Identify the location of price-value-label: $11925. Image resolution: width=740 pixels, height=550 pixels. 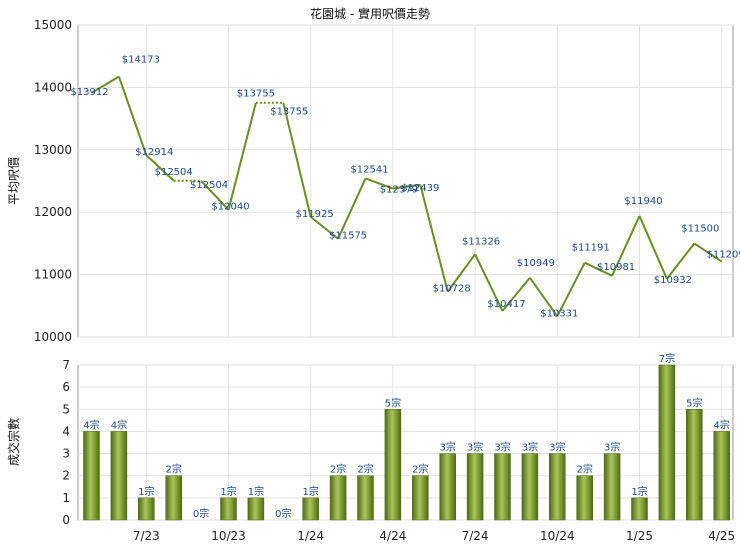
(315, 214).